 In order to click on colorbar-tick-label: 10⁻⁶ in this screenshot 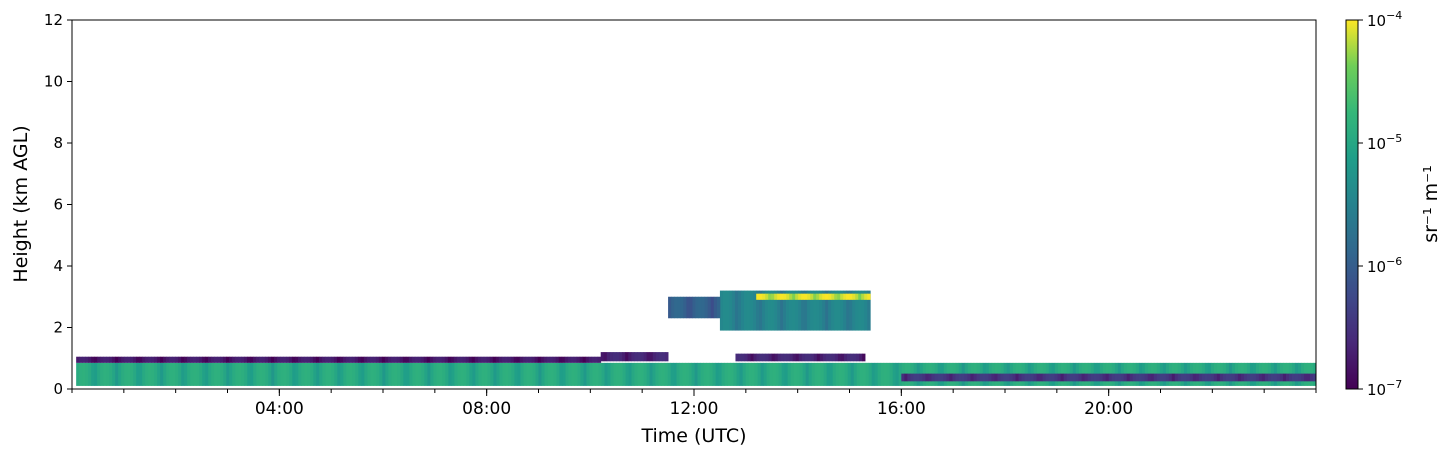, I will do `click(1384, 265)`.